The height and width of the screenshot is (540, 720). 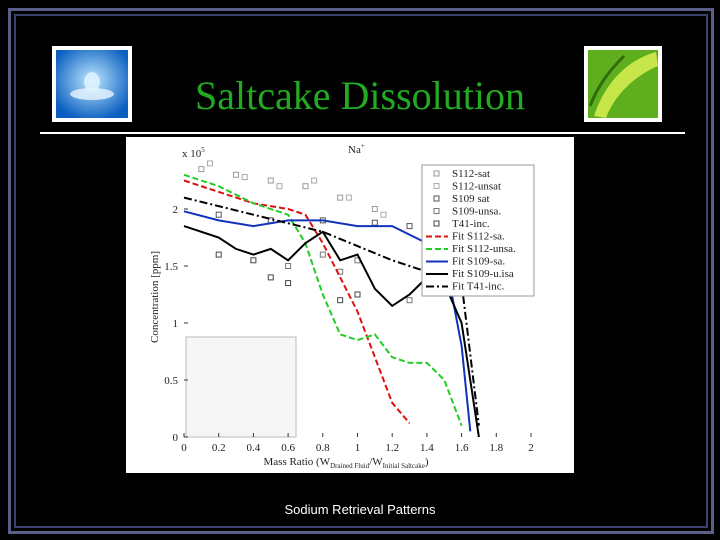 I want to click on legend-label: S109 sat, so click(x=471, y=199).